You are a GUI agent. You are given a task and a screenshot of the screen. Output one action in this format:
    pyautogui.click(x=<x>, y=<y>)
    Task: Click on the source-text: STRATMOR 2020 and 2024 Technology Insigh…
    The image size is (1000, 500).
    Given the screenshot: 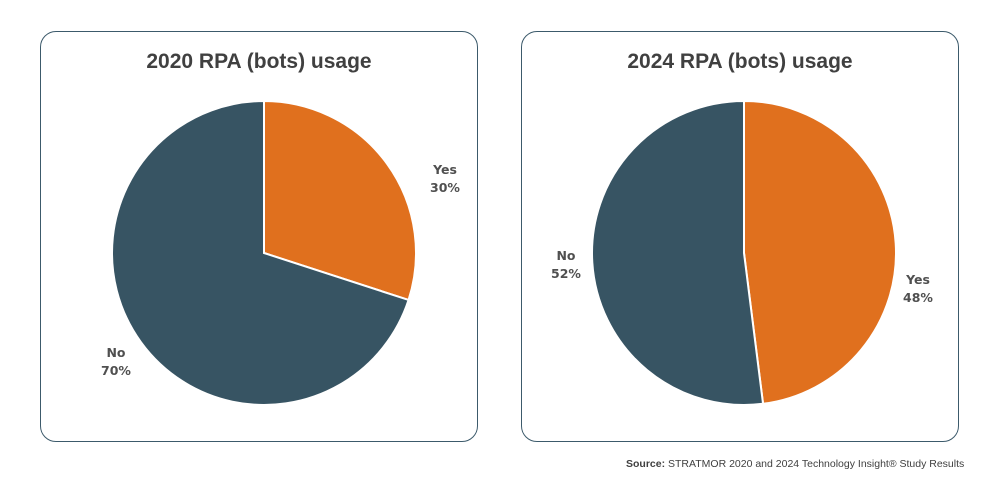 What is the action you would take?
    pyautogui.click(x=815, y=464)
    